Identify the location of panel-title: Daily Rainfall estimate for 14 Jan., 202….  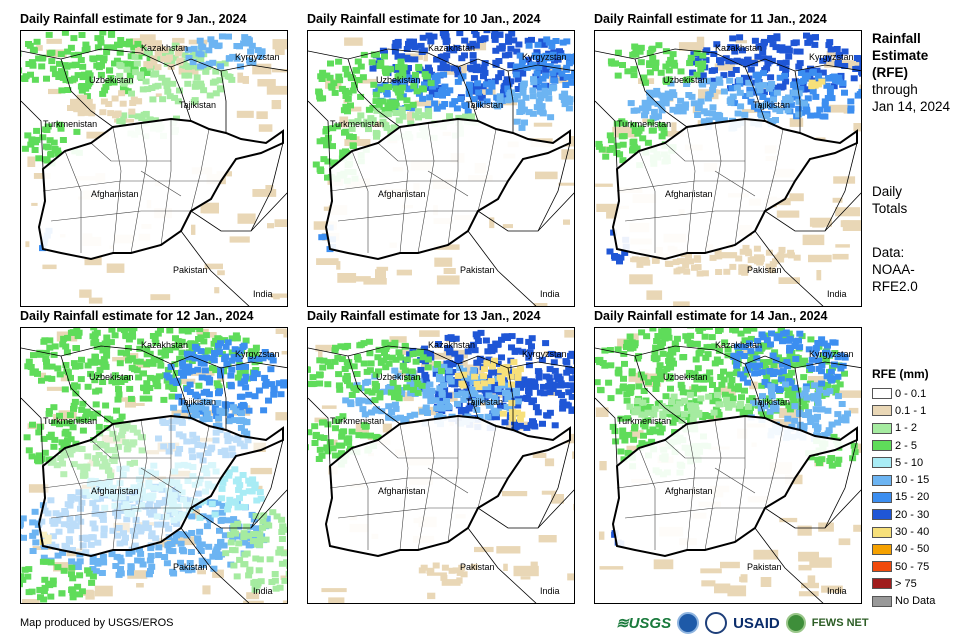
(711, 316).